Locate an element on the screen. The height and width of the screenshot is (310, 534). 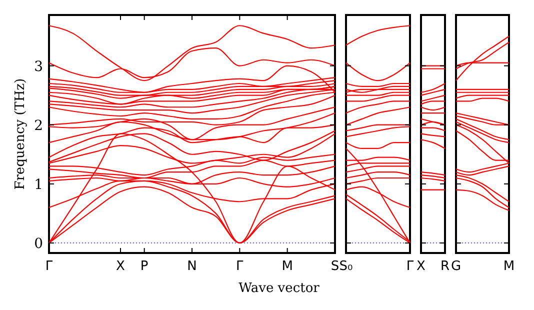
y-tick-label: 3 is located at coordinates (38, 66).